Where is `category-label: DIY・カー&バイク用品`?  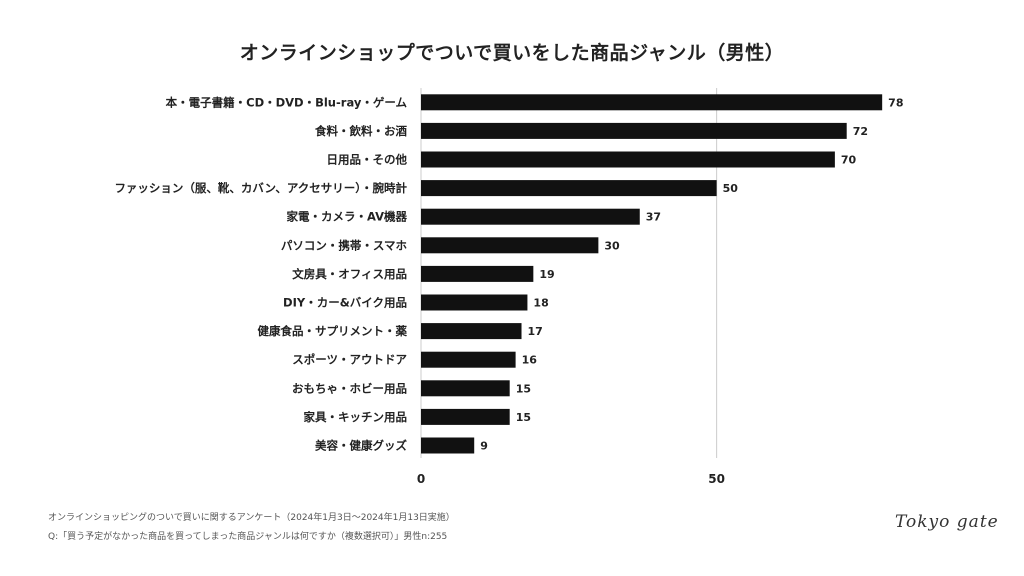
category-label: DIY・カー&バイク用品 is located at coordinates (345, 303).